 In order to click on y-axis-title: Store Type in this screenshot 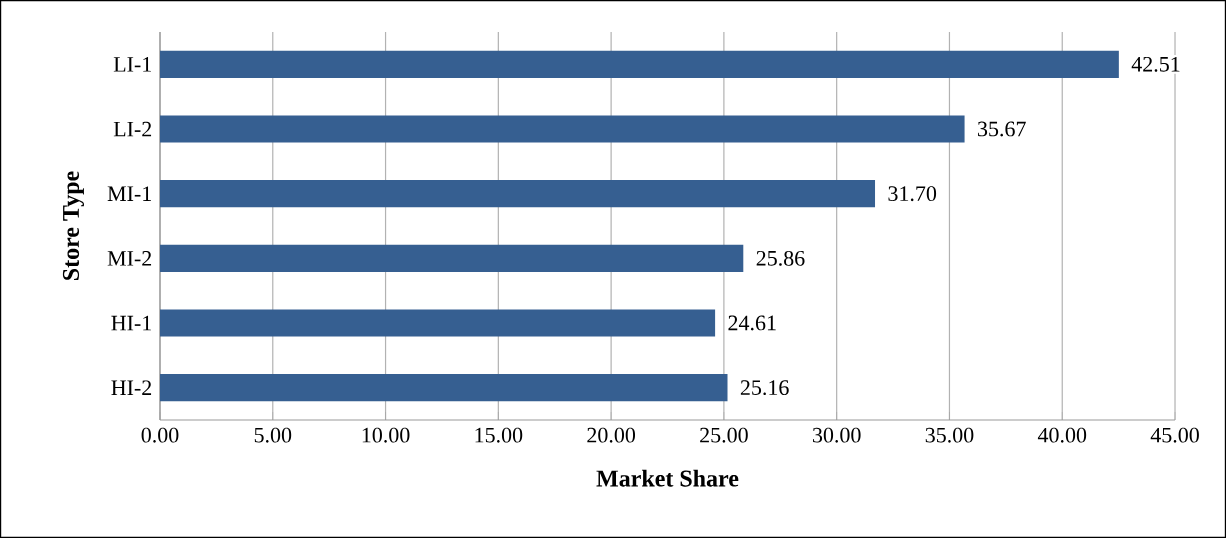, I will do `click(73, 225)`.